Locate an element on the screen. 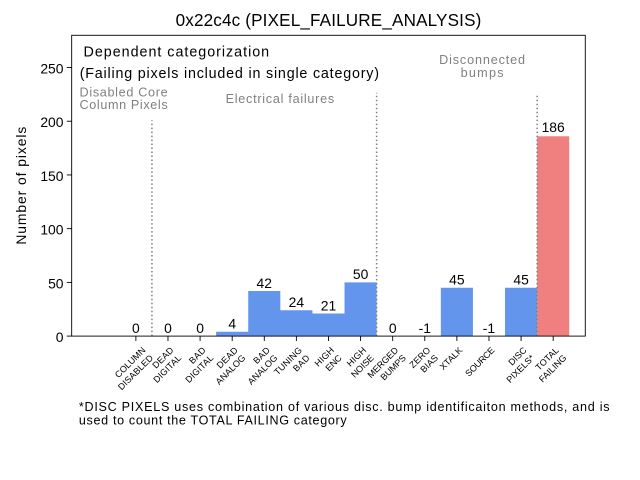 Image resolution: width=640 pixels, height=480 pixels. svg-text: 4 is located at coordinates (232, 324).